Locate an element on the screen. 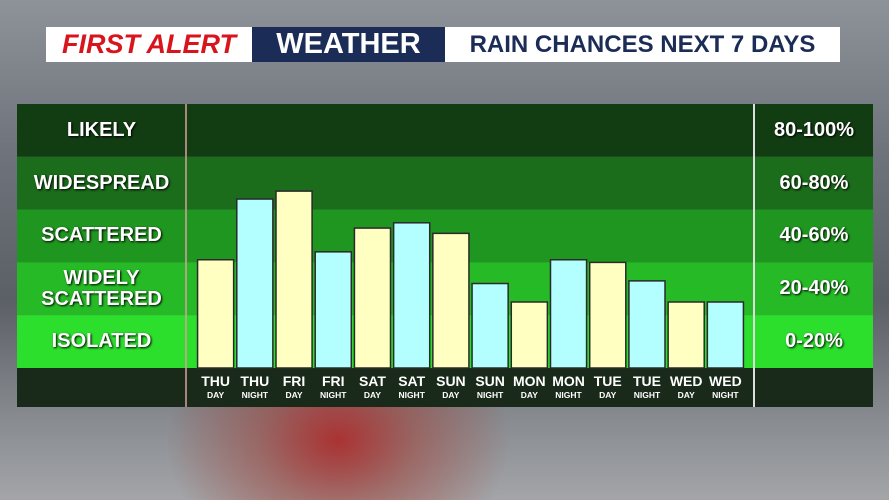  band-range: 20-40% is located at coordinates (814, 288).